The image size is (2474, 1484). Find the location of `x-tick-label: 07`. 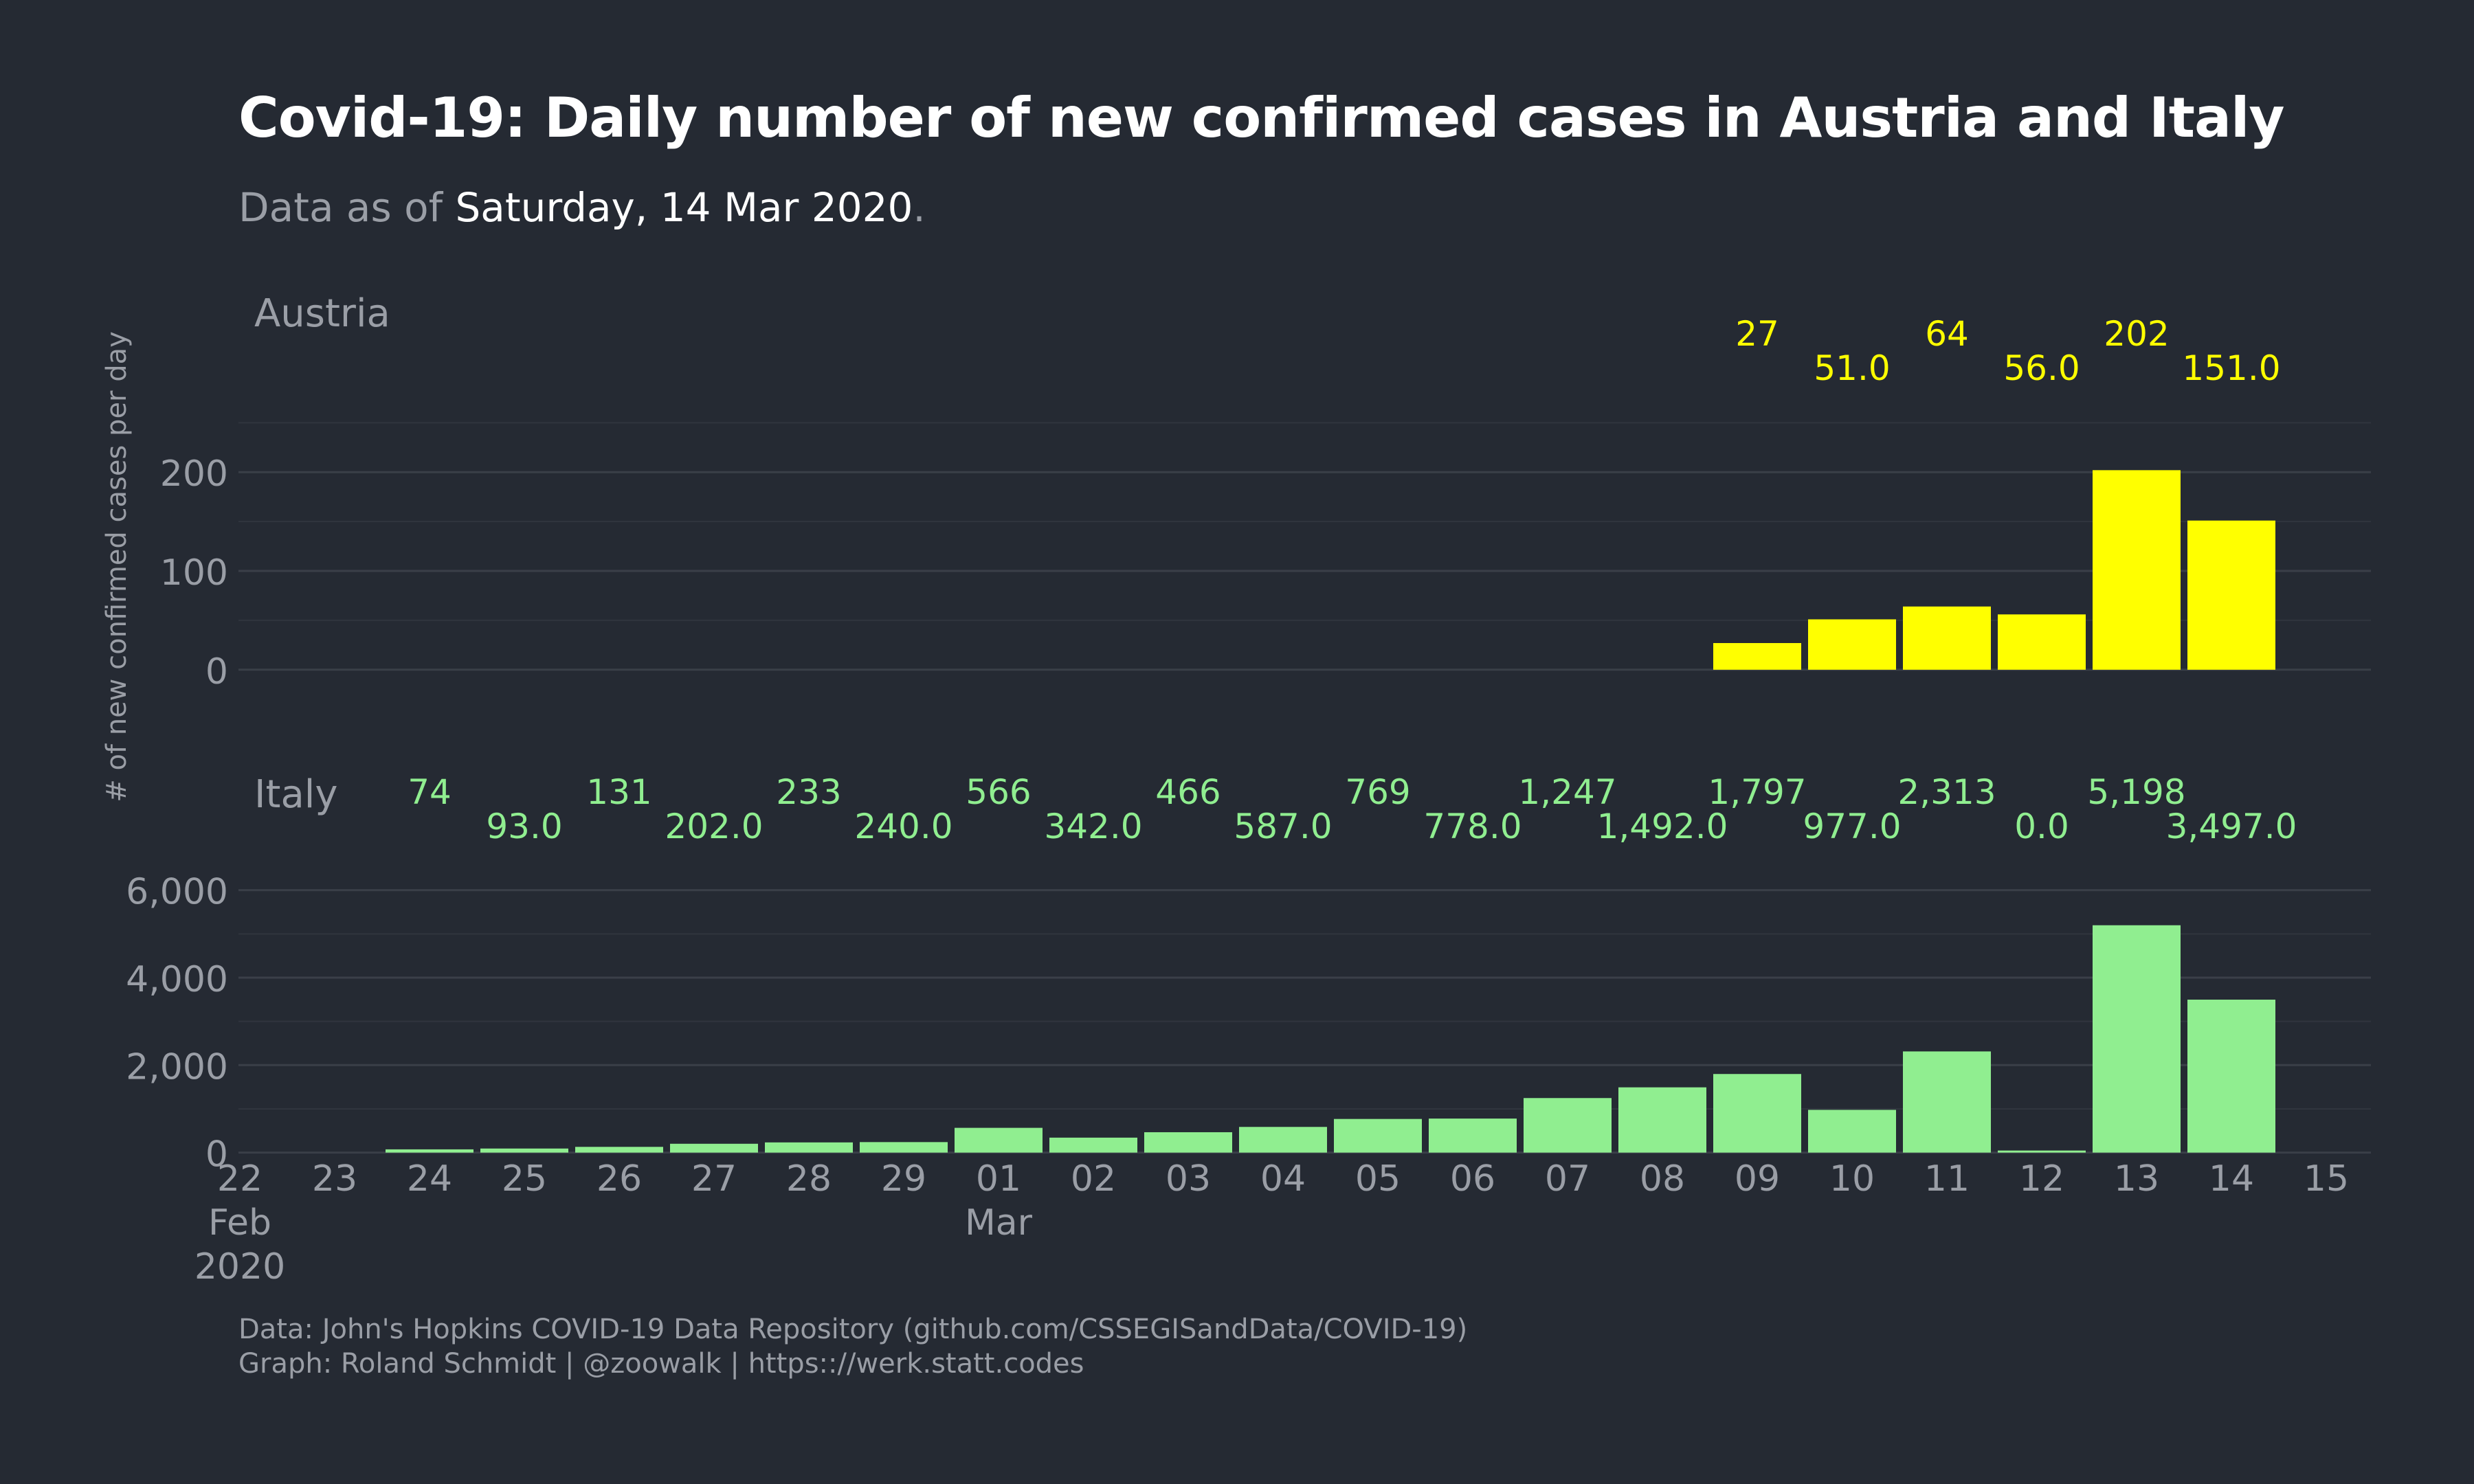

x-tick-label: 07 is located at coordinates (1567, 1179).